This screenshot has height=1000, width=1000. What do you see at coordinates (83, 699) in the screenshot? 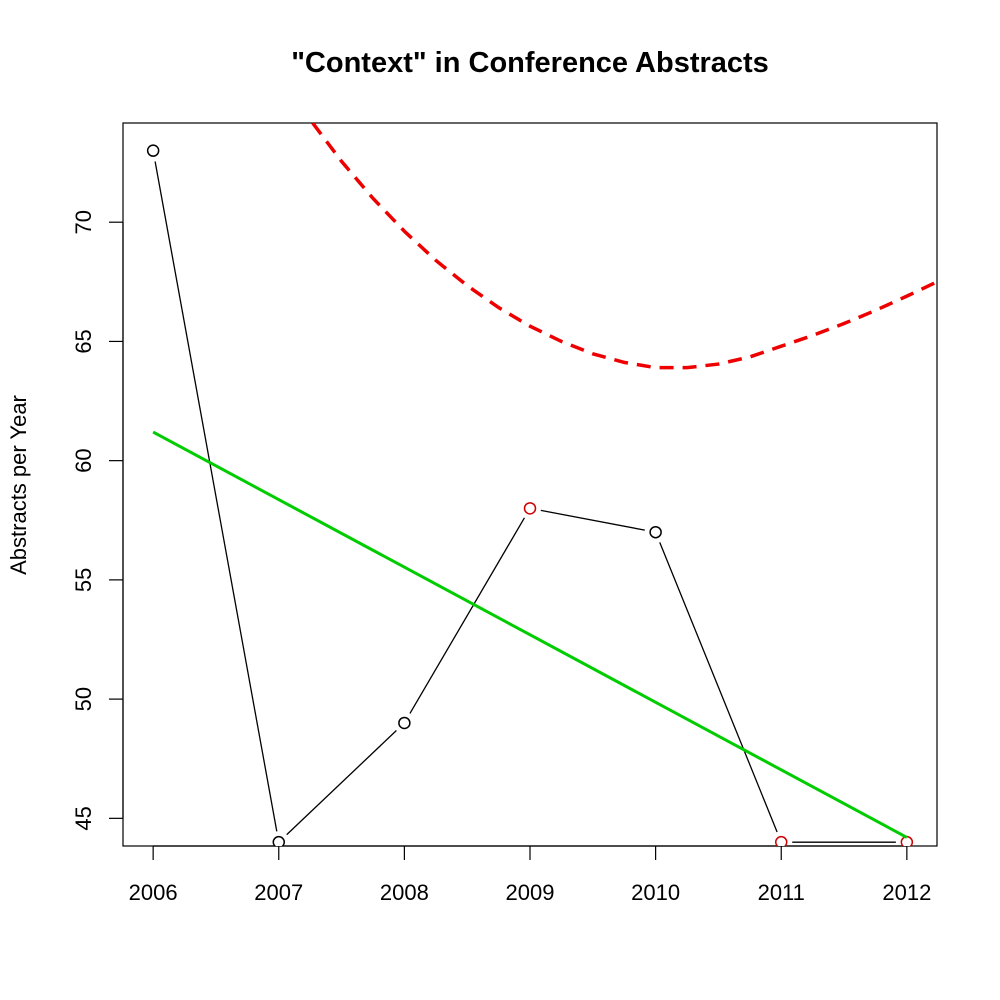
I see `y-tick-label: 50` at bounding box center [83, 699].